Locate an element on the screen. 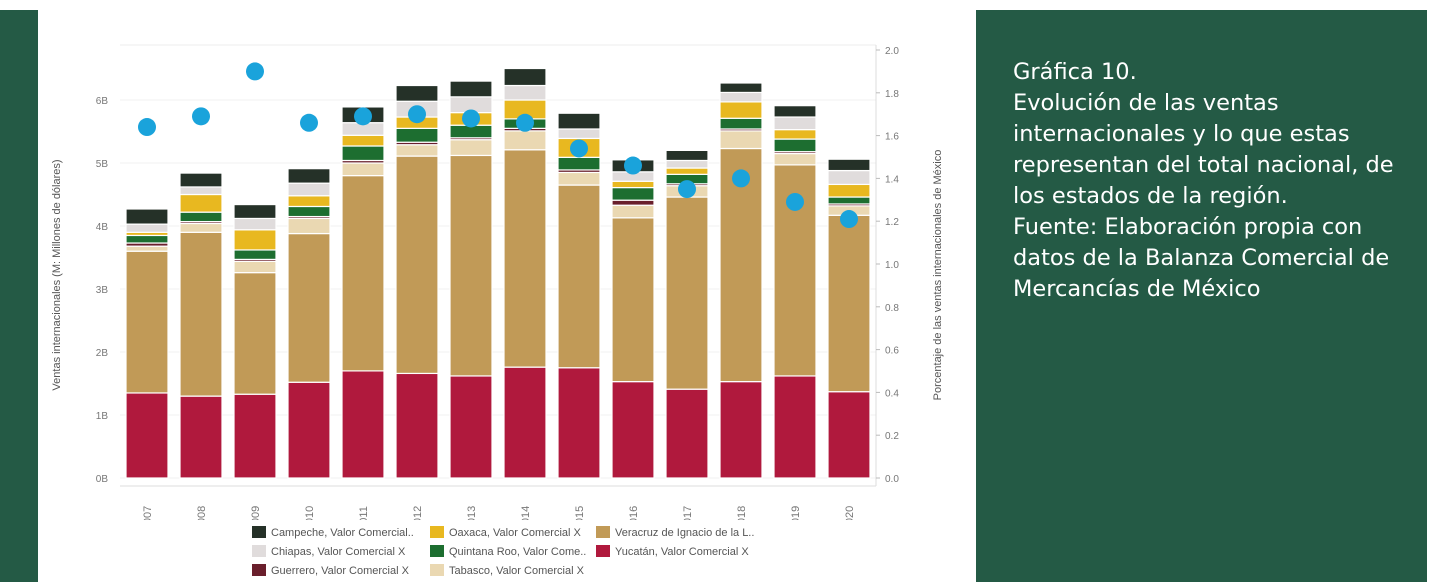 The width and height of the screenshot is (1430, 586). y-tick-label: 3B is located at coordinates (102, 290).